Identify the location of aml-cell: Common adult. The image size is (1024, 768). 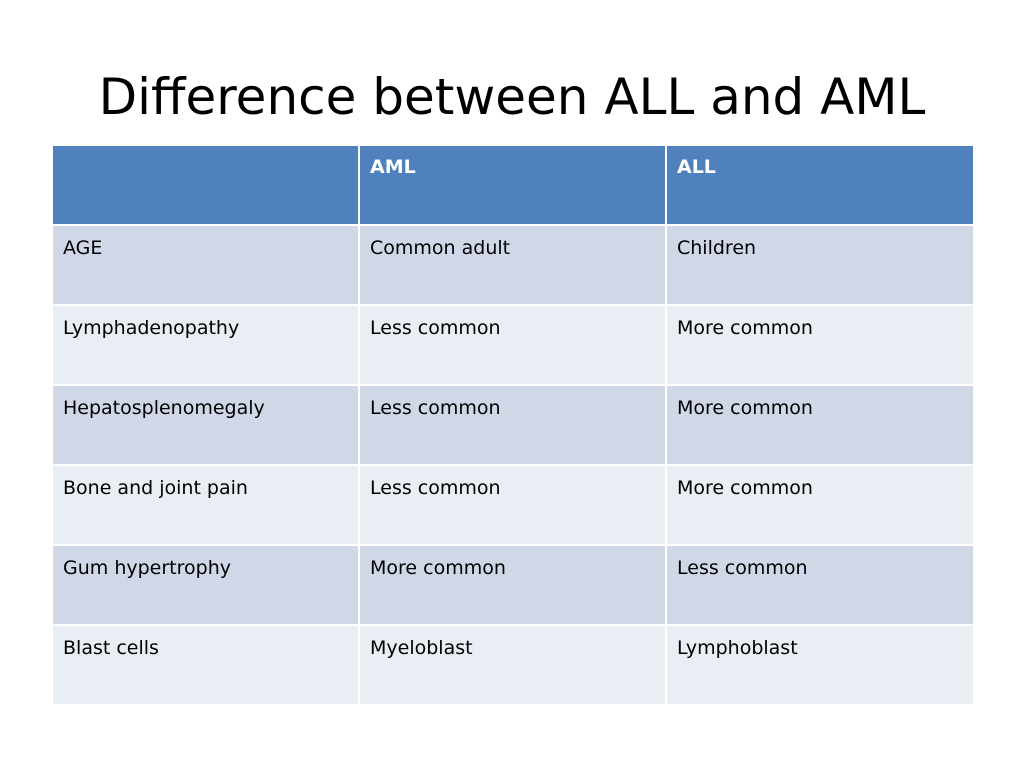
(512, 265).